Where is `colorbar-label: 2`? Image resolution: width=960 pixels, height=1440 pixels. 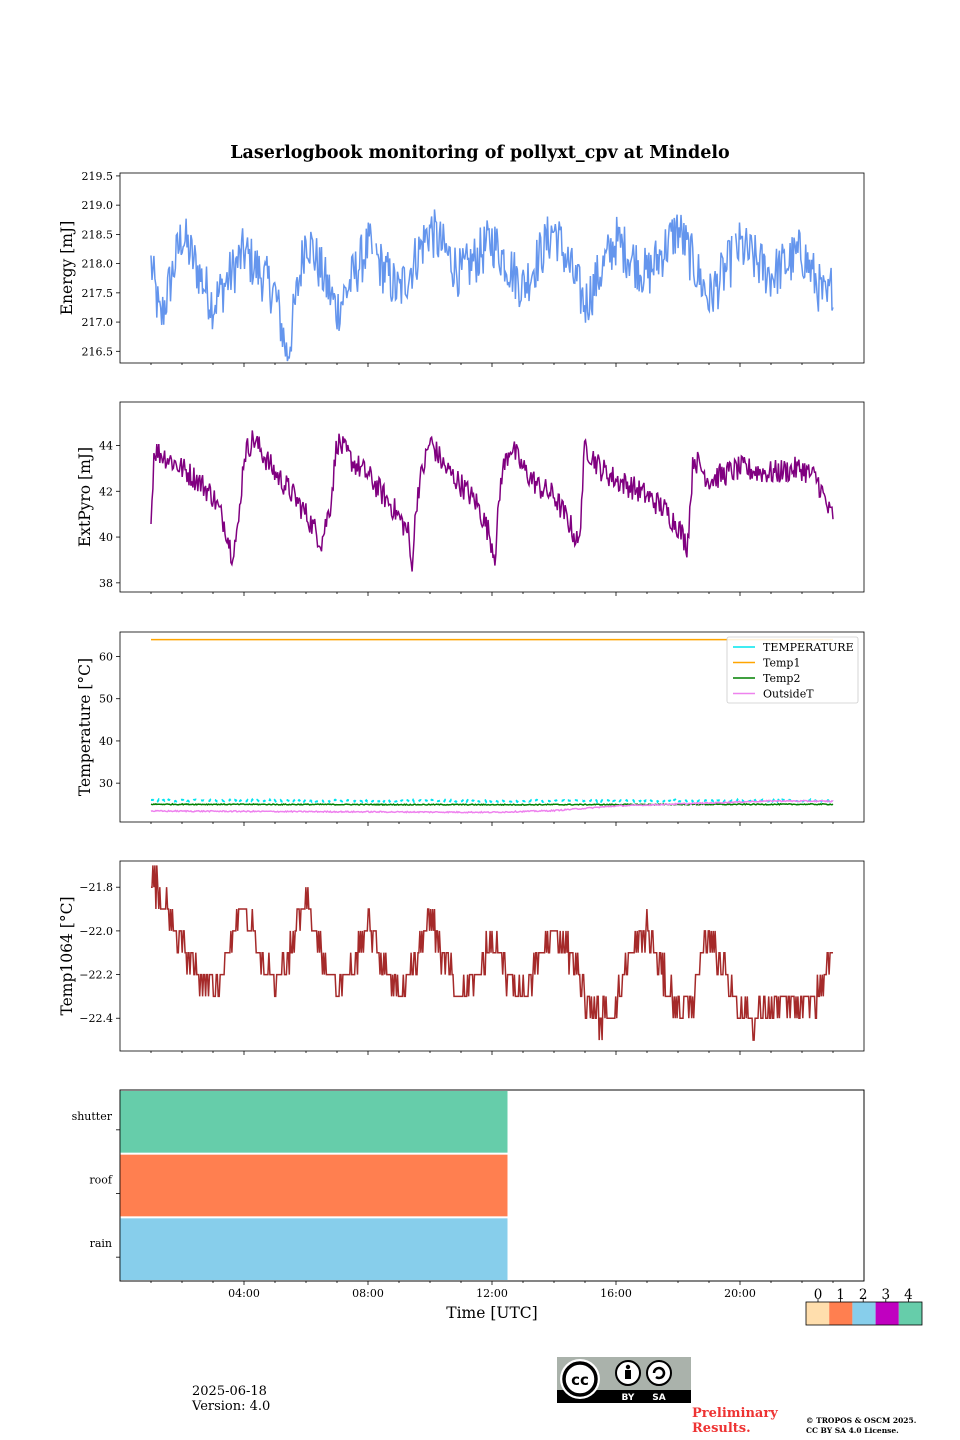 colorbar-label: 2 is located at coordinates (863, 1295).